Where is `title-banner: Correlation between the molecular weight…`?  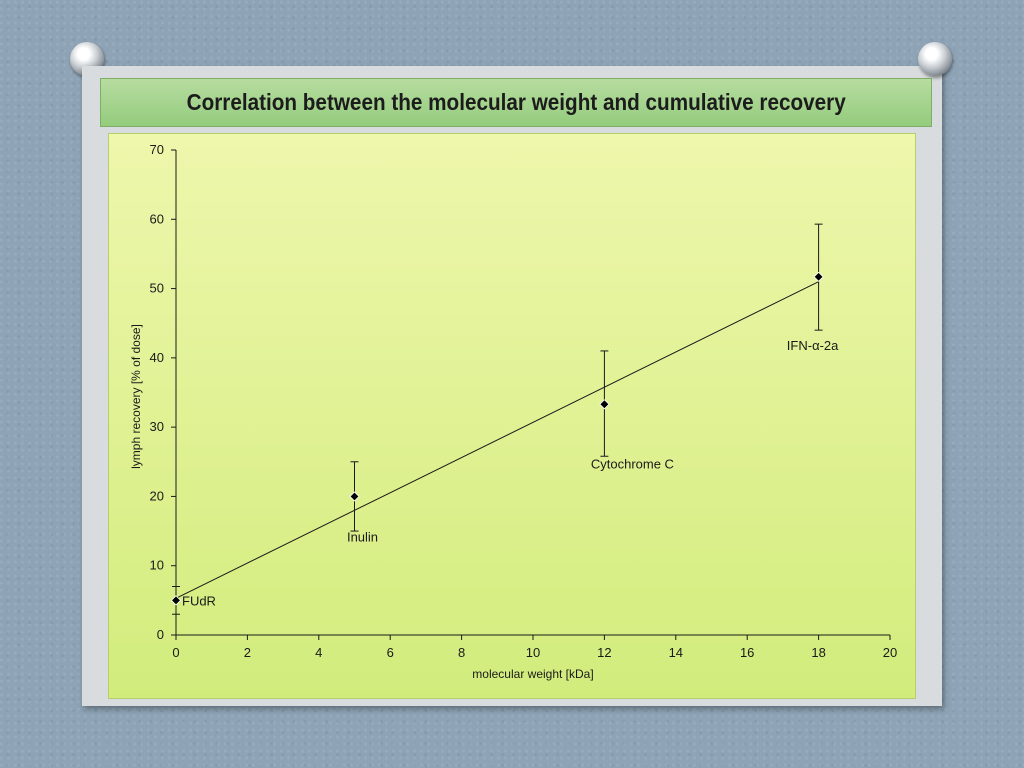
title-banner: Correlation between the molecular weight… is located at coordinates (516, 102).